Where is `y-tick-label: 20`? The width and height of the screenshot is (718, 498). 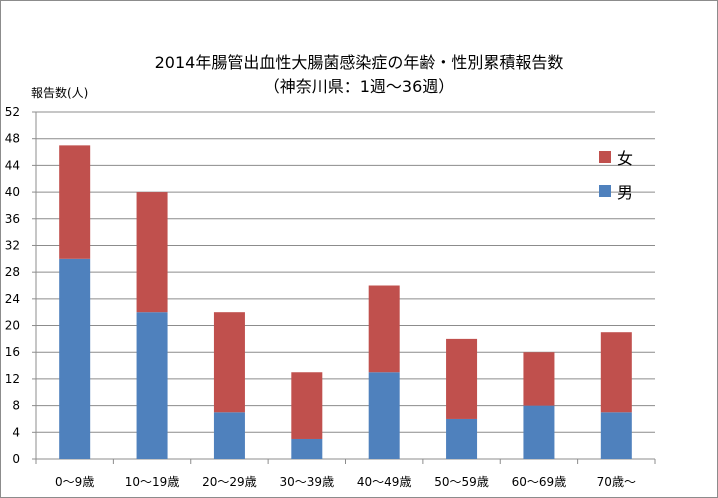
y-tick-label: 20 is located at coordinates (12, 326).